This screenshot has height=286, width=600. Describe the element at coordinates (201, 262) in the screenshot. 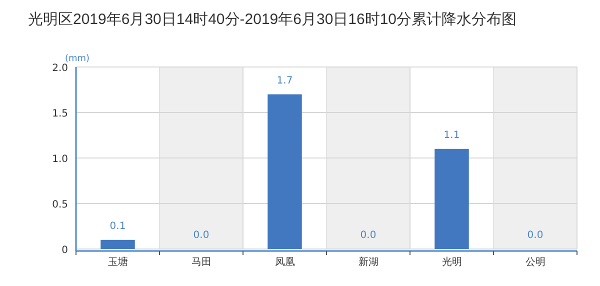

I see `x-tick-label: 马田` at that location.